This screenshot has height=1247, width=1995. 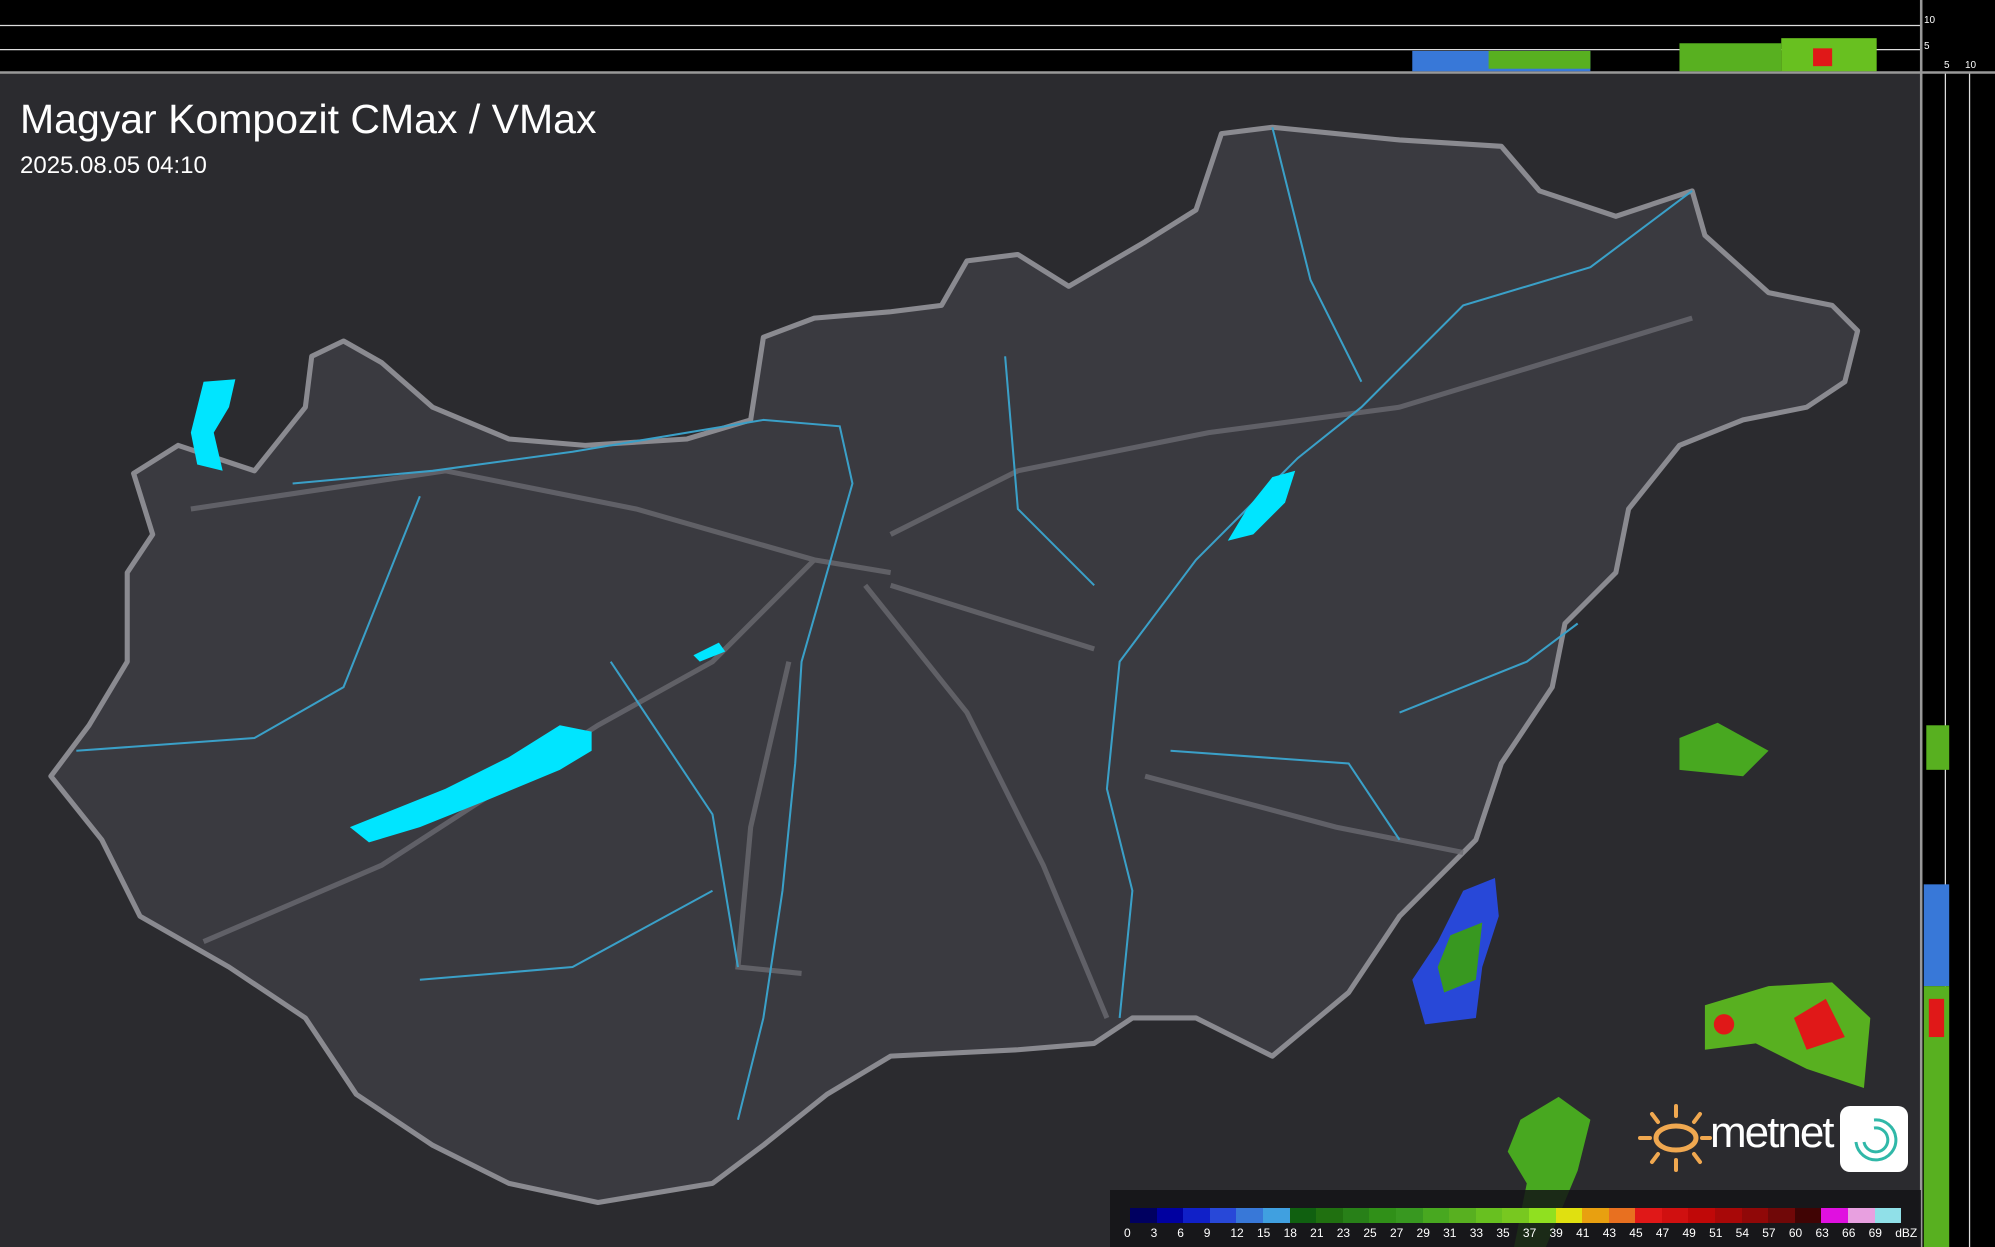 I want to click on legend-label: 21, so click(x=1317, y=1233).